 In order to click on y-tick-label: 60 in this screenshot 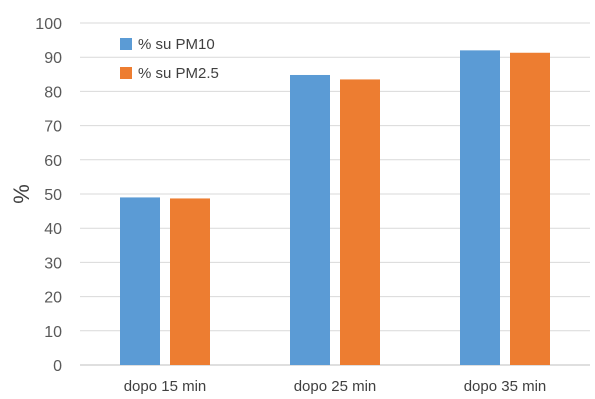, I will do `click(53, 161)`.